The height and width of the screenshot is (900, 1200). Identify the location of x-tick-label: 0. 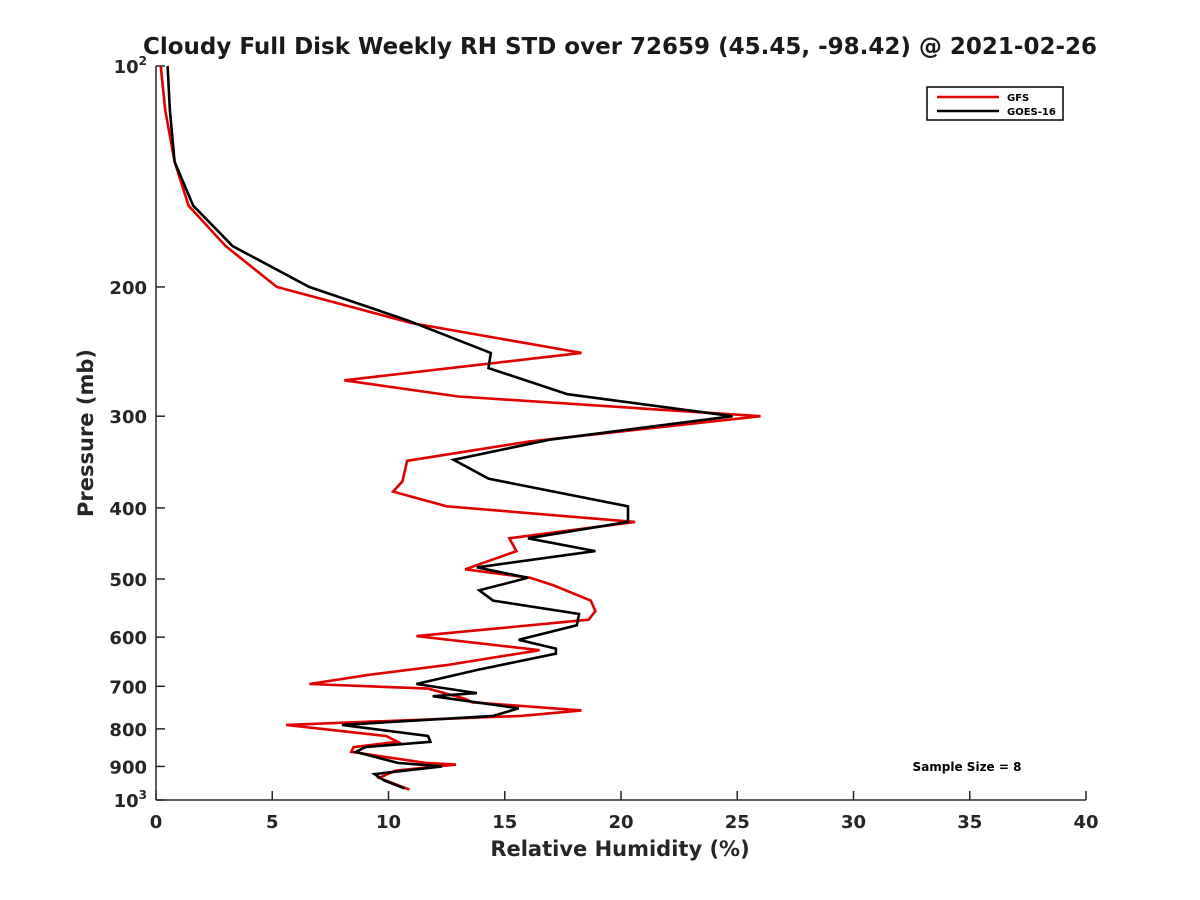
(156, 822).